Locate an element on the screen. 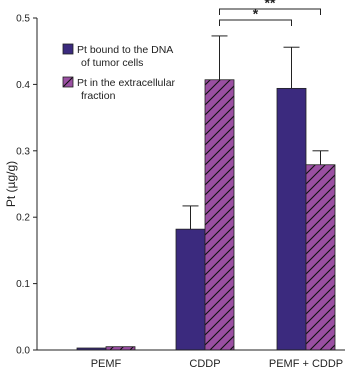 The image size is (352, 373). legend-swatch-diagonal-hatch is located at coordinates (68, 82).